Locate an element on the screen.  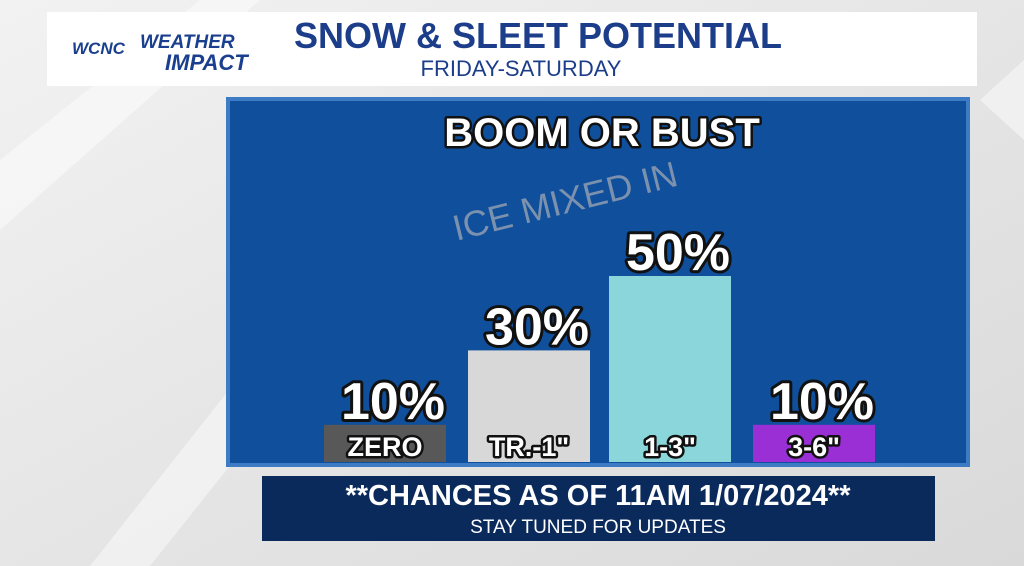
category-label: 1-3" is located at coordinates (670, 447).